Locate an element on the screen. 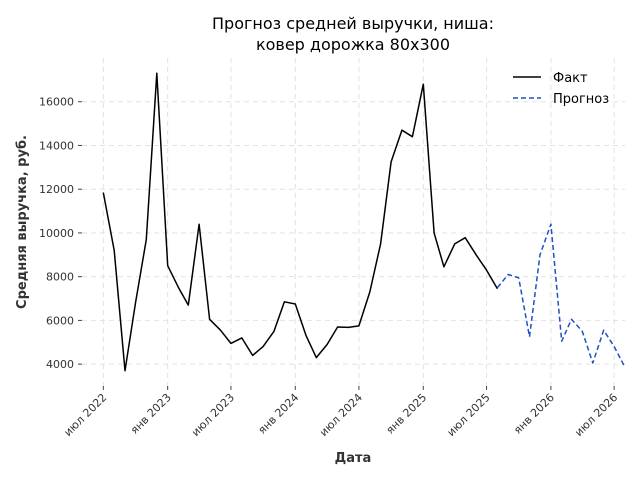  series-line-forecast is located at coordinates (561, 295).